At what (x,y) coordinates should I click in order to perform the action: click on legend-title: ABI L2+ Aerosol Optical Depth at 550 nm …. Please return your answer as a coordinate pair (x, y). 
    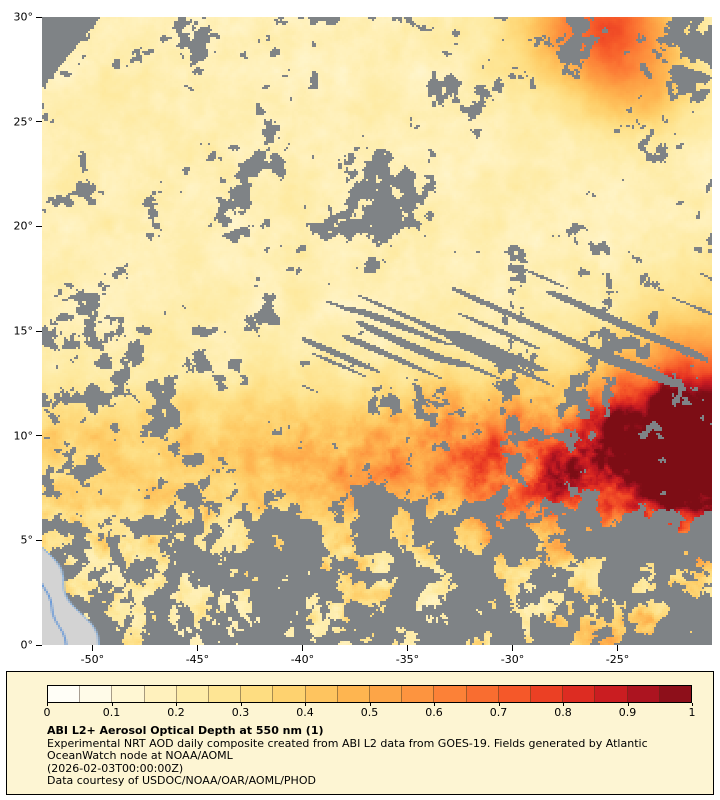
    Looking at the image, I should click on (185, 730).